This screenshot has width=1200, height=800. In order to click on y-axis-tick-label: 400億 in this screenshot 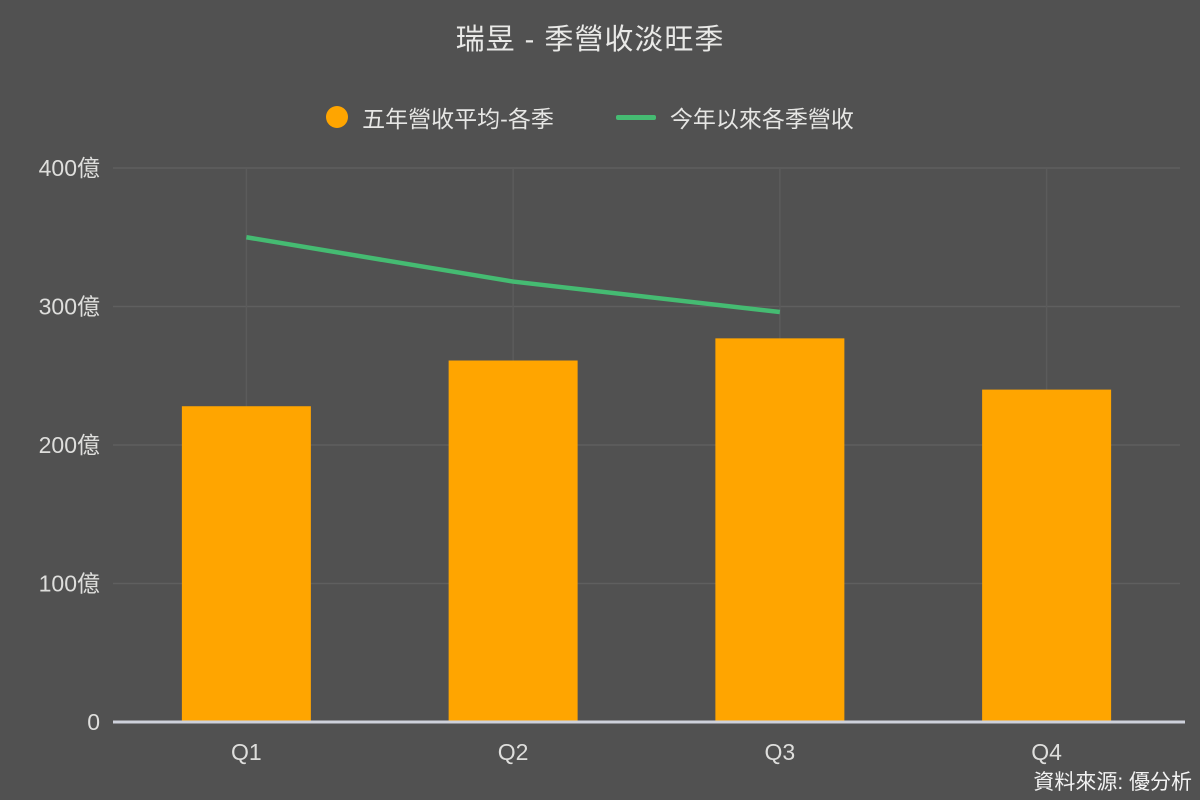, I will do `click(69, 168)`.